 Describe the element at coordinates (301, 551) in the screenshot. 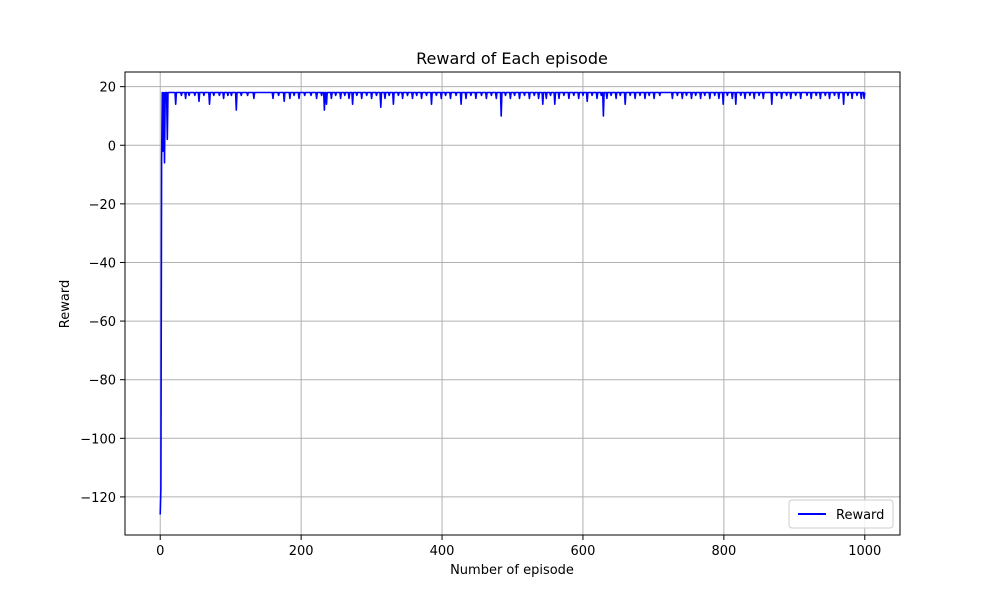

I see `x-tick-label: 200` at that location.